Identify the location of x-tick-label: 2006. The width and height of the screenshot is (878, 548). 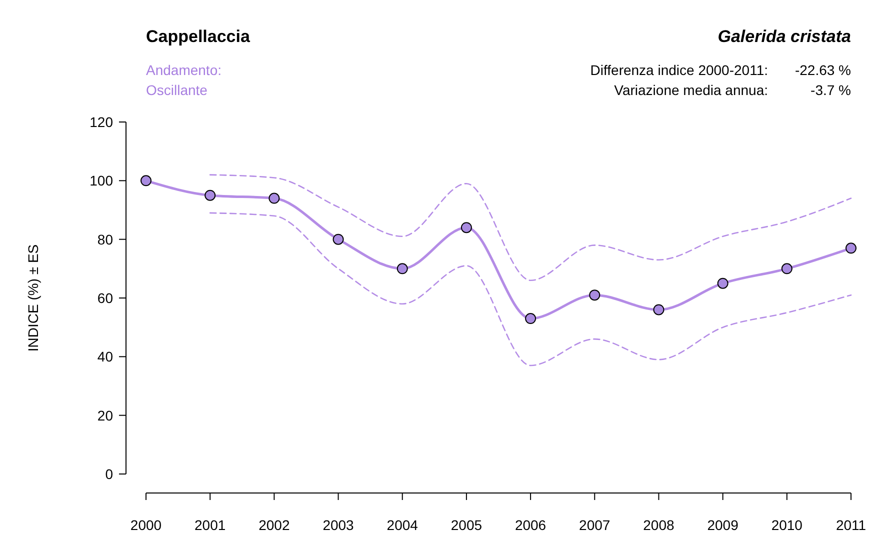
(530, 525).